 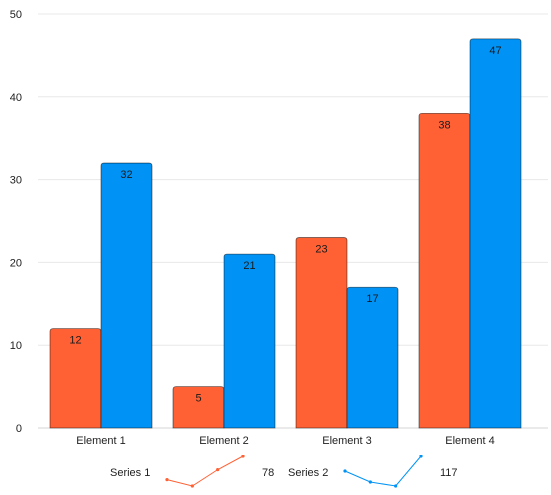 I want to click on legend-series-2-total: 117, so click(x=449, y=473).